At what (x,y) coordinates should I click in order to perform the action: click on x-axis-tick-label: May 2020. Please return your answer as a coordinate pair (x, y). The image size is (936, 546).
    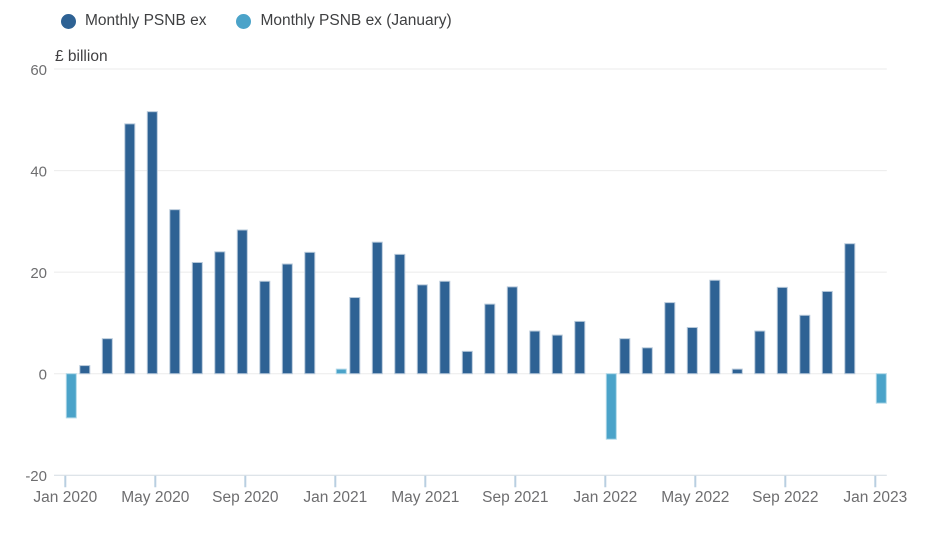
    Looking at the image, I should click on (155, 497).